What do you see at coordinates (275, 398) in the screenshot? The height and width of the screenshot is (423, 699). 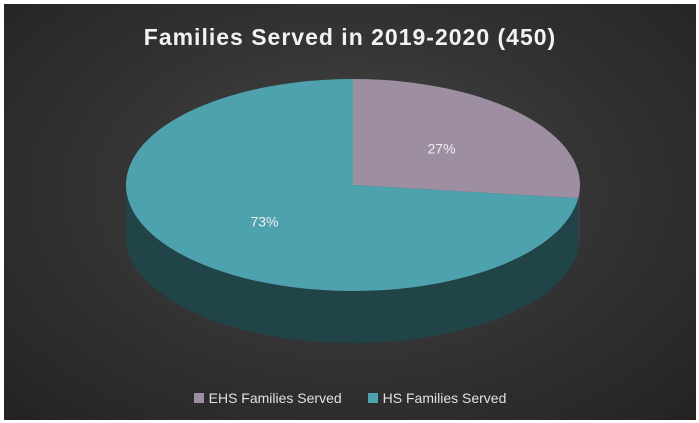 I see `legend-label-ehs: EHS Families Served` at bounding box center [275, 398].